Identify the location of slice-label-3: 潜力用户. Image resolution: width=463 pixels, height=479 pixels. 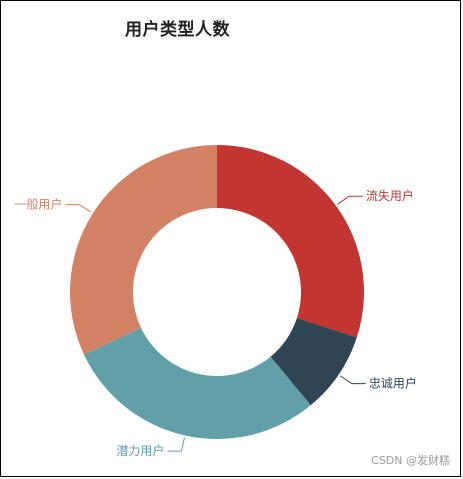
(140, 450).